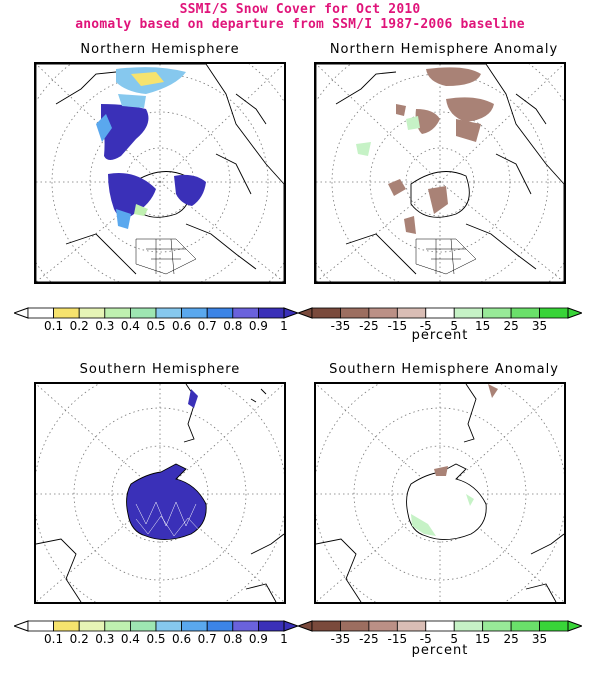 This screenshot has height=700, width=600. I want to click on map-nh-snow-cover, so click(160, 173).